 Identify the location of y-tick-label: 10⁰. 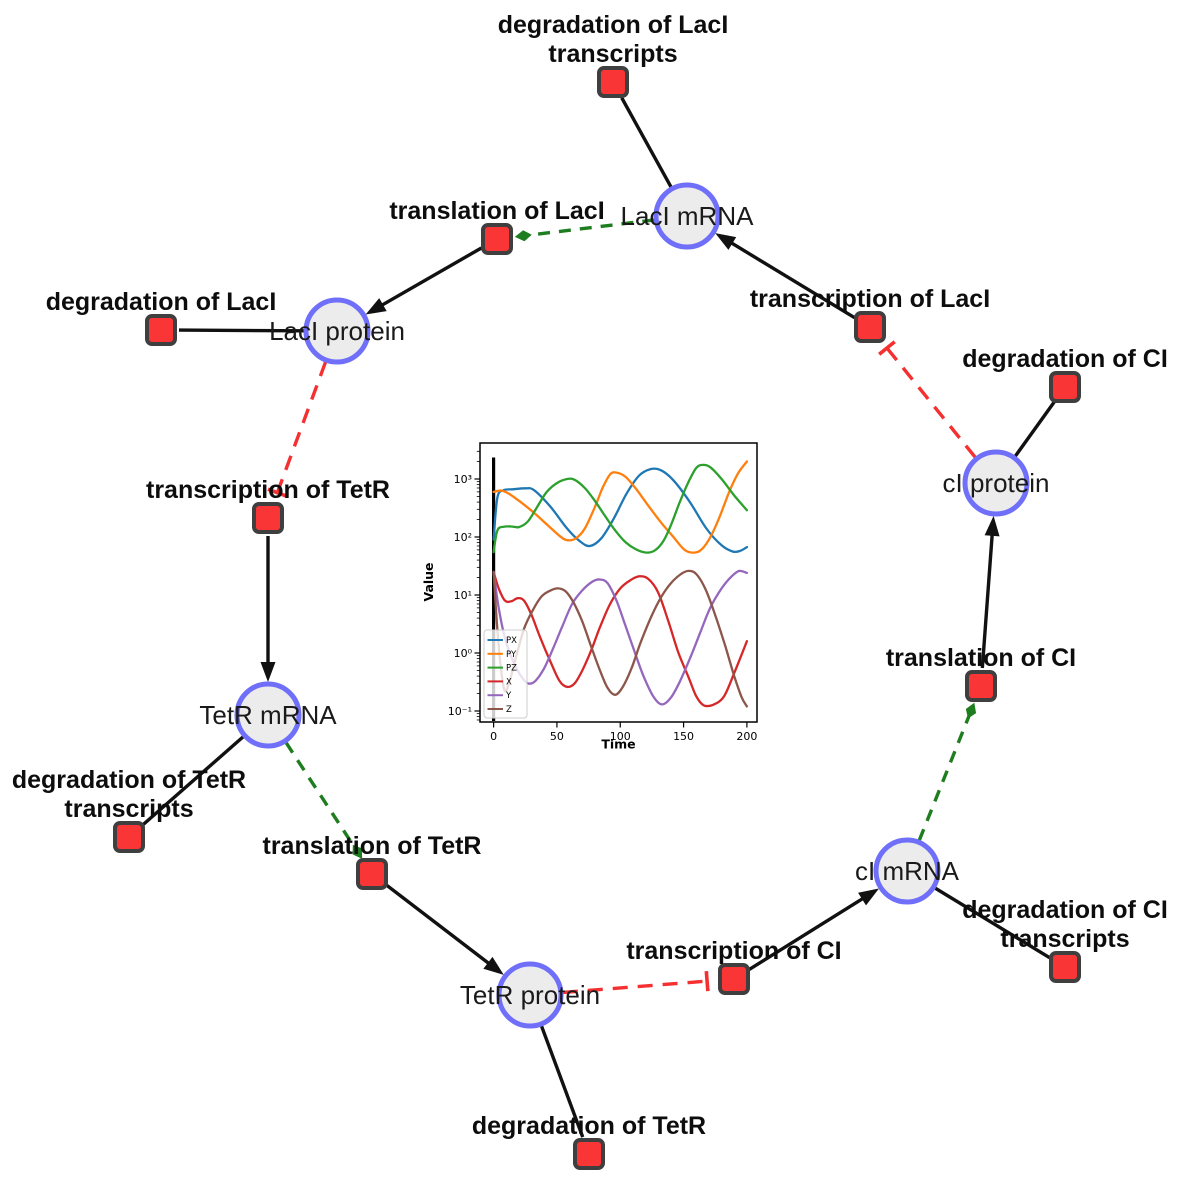
(463, 653).